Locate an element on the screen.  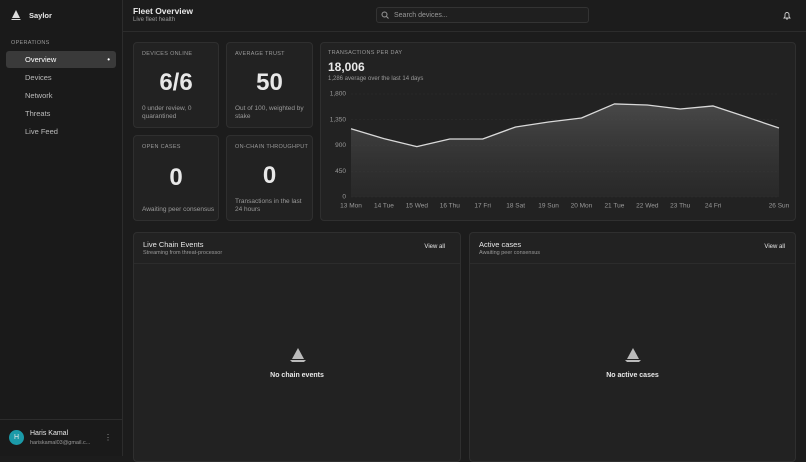
x-tick-label: 13 Mon is located at coordinates (351, 206).